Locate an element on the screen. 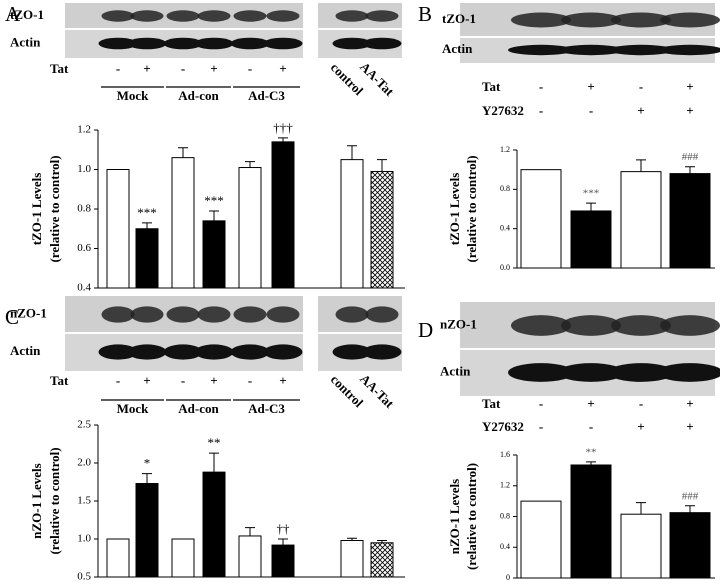 Image resolution: width=720 pixels, height=587 pixels. significance-label: †† is located at coordinates (284, 528).